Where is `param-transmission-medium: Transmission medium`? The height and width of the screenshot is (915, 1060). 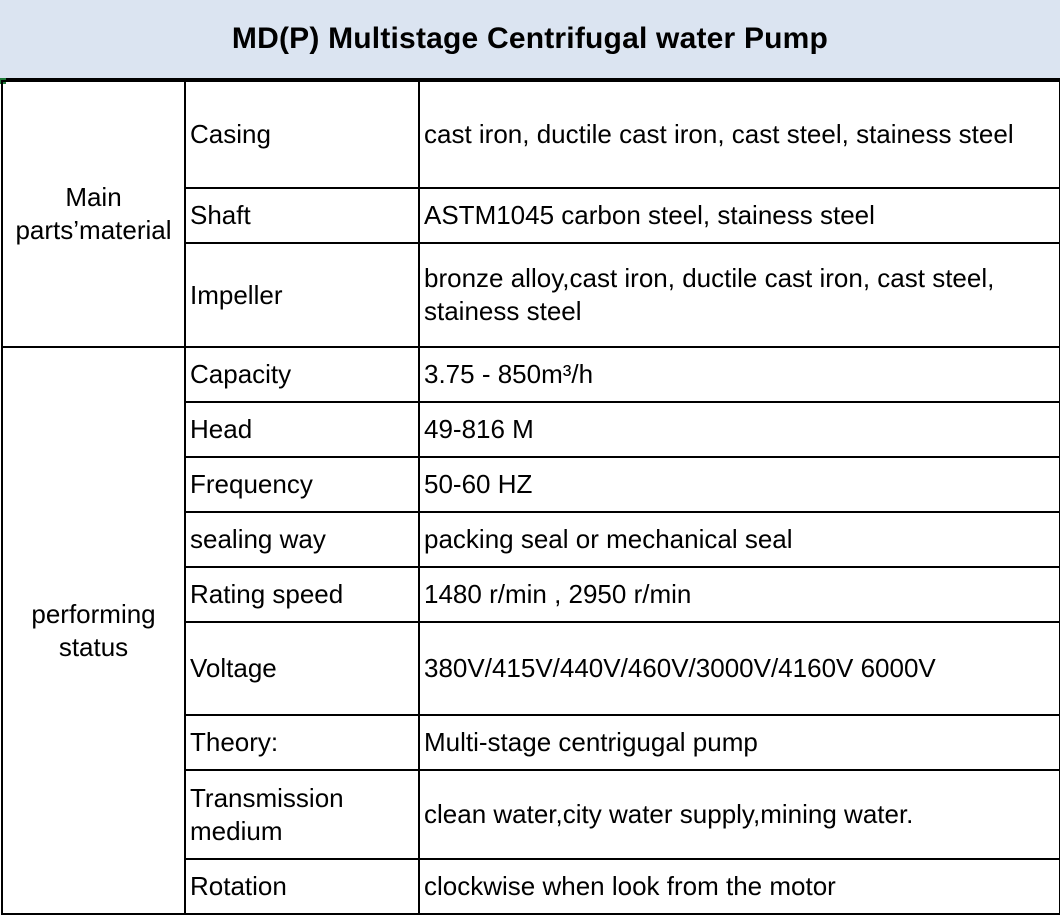
param-transmission-medium: Transmission medium is located at coordinates (302, 814).